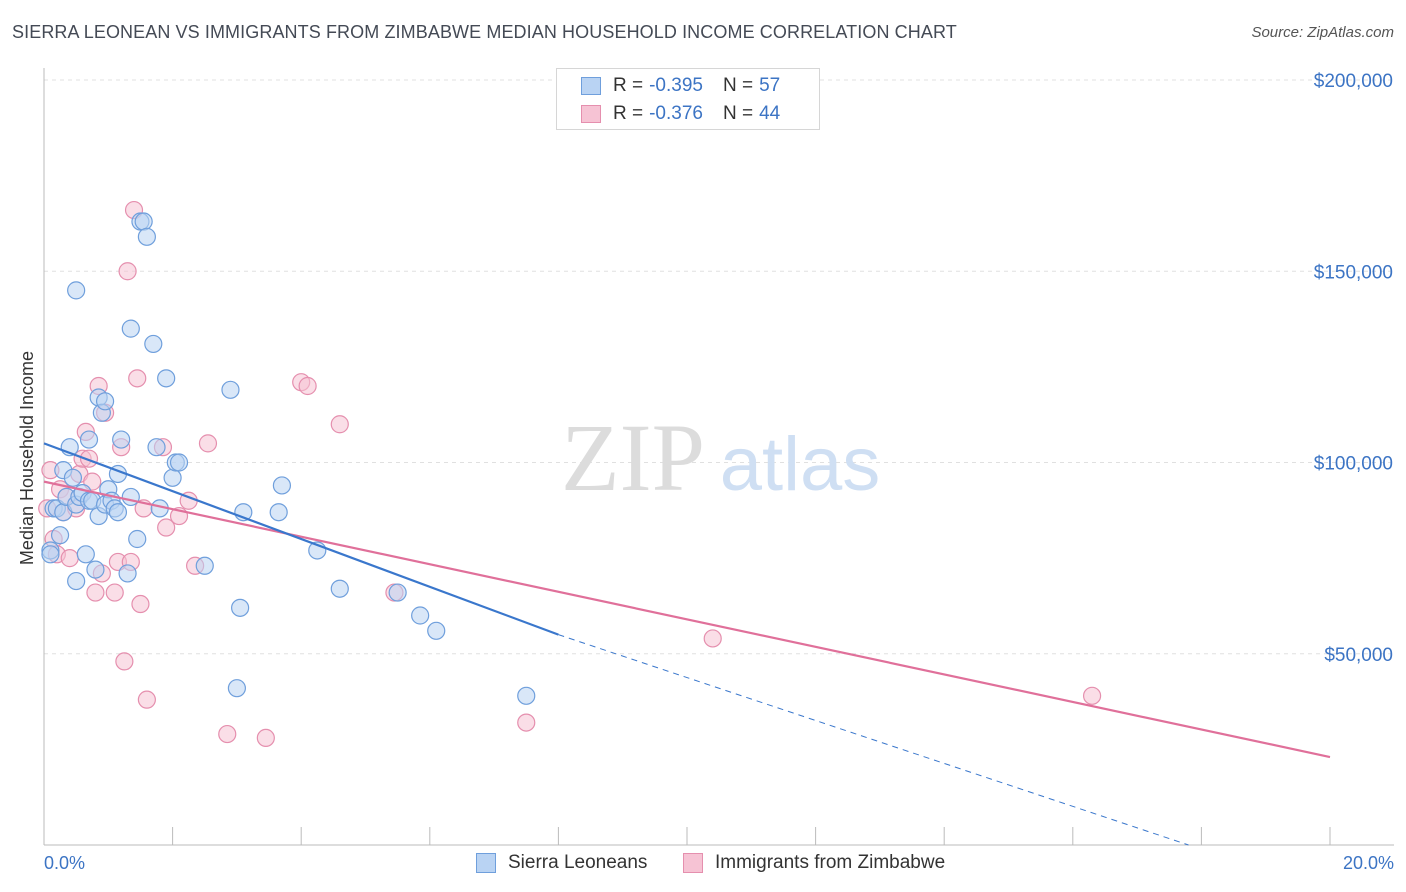  I want to click on watermark-atlas: atlas, so click(800, 464).